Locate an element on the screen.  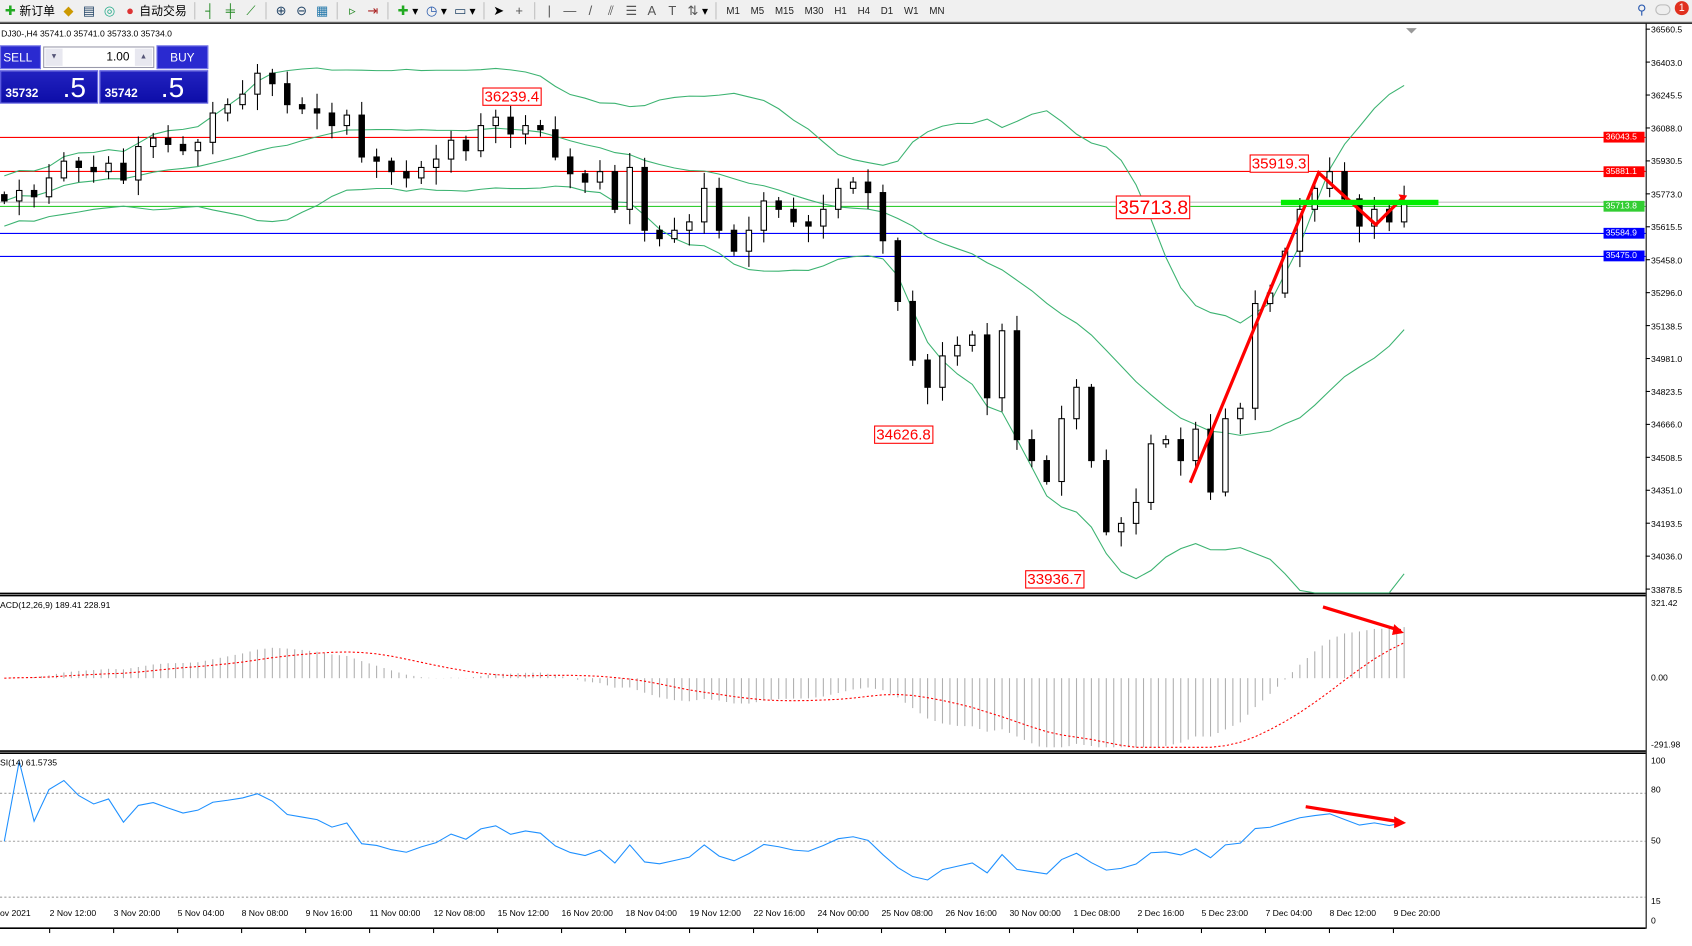
timeframe-h4: H4 is located at coordinates (863, 11).